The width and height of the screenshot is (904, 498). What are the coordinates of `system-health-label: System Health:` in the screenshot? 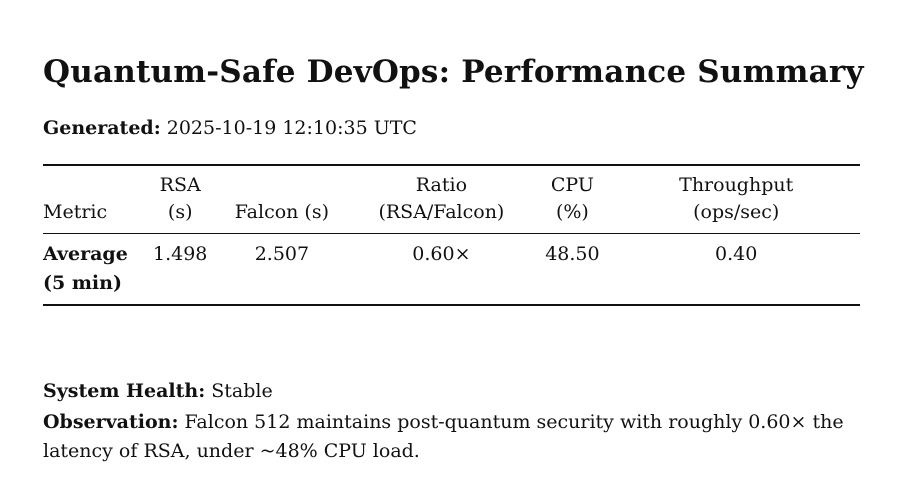 It's located at (124, 391).